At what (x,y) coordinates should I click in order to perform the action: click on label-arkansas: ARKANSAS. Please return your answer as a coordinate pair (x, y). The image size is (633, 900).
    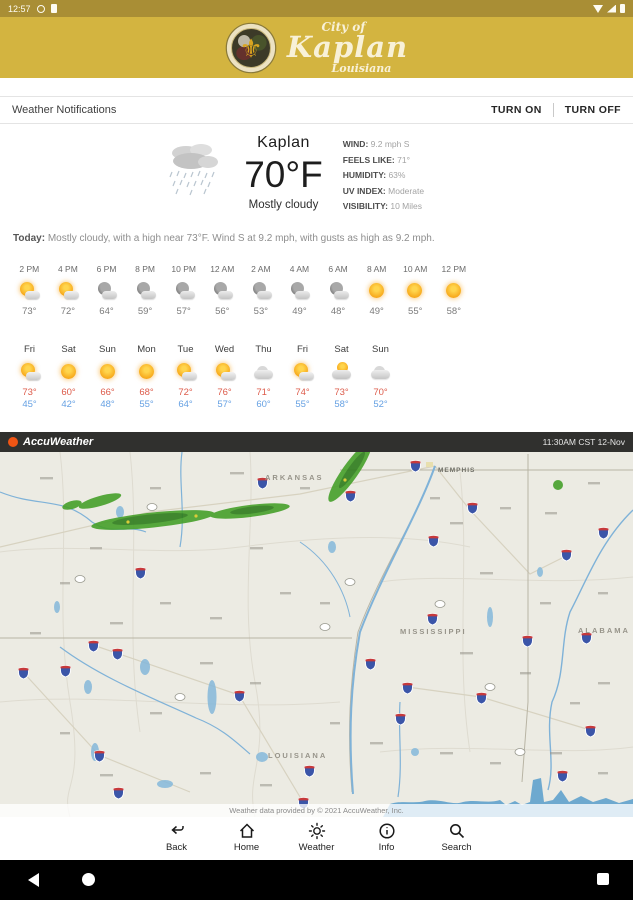
    Looking at the image, I should click on (294, 477).